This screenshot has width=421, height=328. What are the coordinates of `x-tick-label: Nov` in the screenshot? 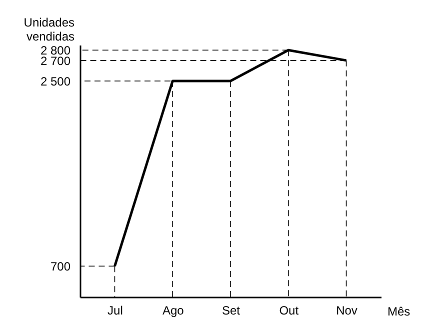 It's located at (347, 311).